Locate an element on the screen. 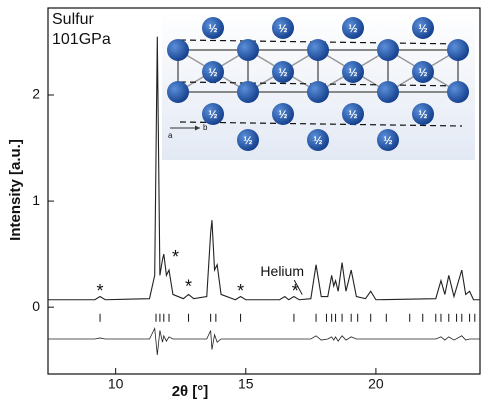 The image size is (485, 404). series-line is located at coordinates (264, 340).